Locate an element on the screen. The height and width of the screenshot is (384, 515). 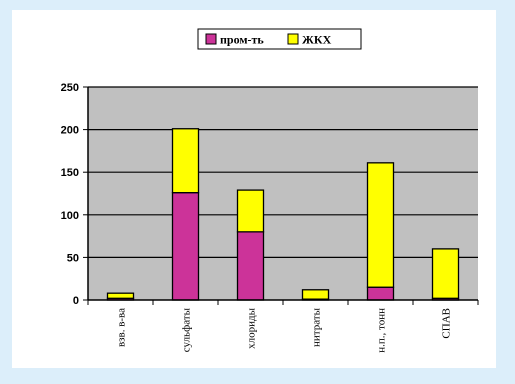
y-tick-label: 250 is located at coordinates (70, 88).